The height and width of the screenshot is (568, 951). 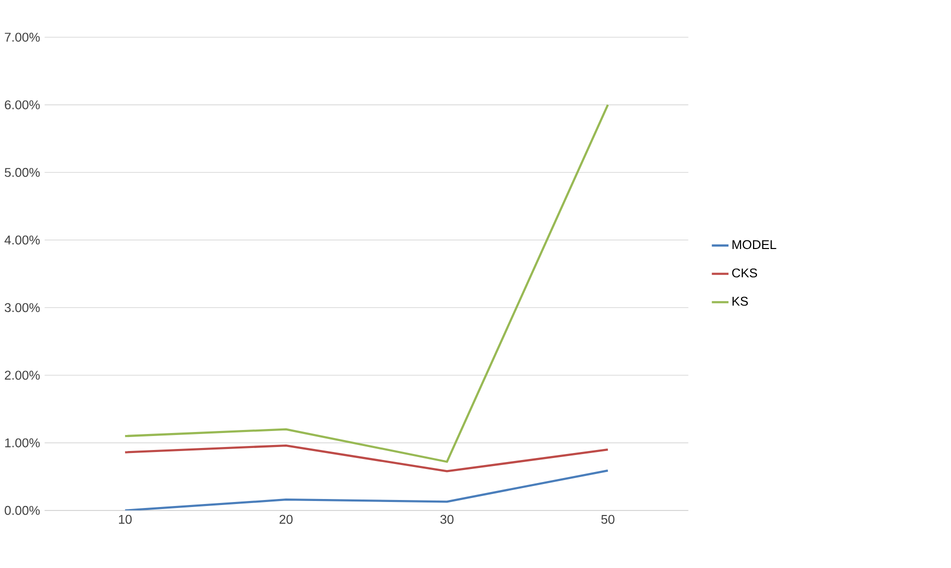 What do you see at coordinates (22, 172) in the screenshot?
I see `y-tick-label: 5.00%` at bounding box center [22, 172].